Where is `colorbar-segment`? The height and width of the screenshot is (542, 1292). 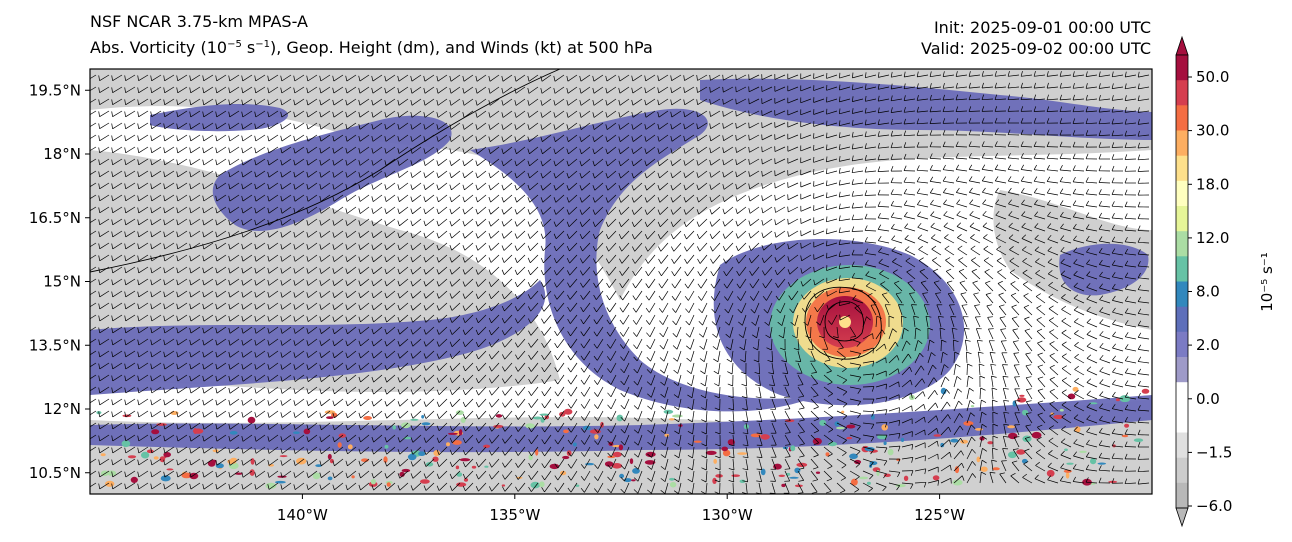 colorbar-segment is located at coordinates (1182, 68).